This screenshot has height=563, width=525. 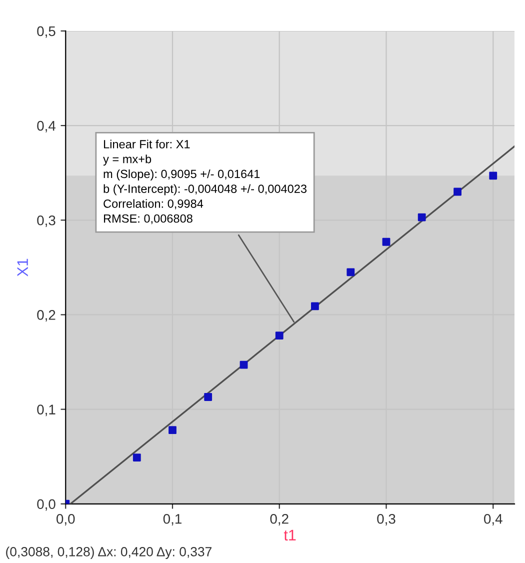 I want to click on y-tick-label: 0,0, so click(x=46, y=505).